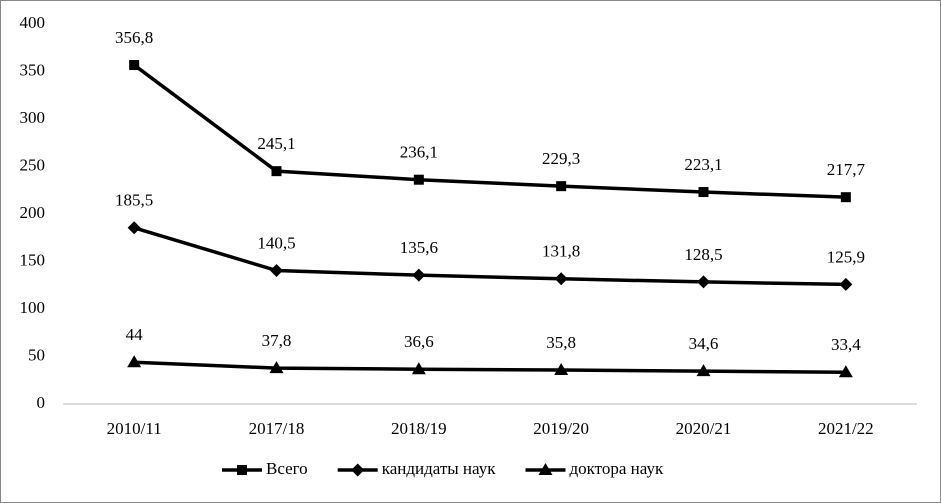  I want to click on data-label: 140,5, so click(276, 242).